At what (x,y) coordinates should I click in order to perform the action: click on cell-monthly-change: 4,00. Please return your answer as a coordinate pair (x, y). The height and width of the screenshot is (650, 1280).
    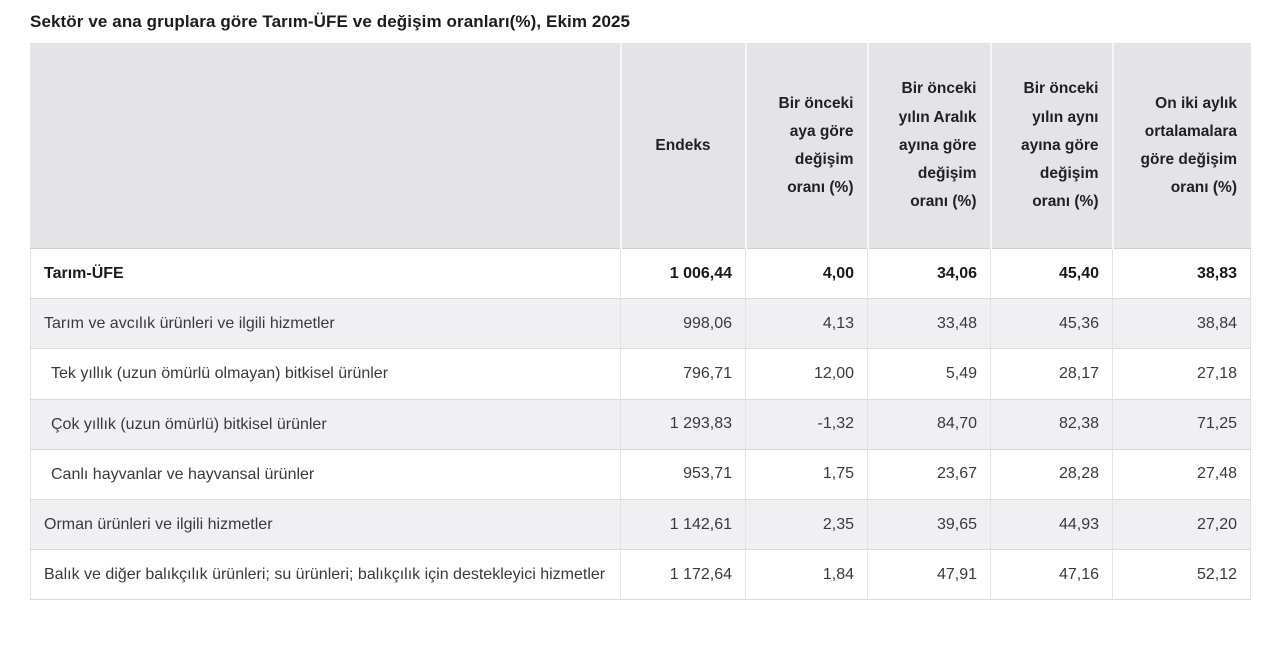
    Looking at the image, I should click on (806, 274).